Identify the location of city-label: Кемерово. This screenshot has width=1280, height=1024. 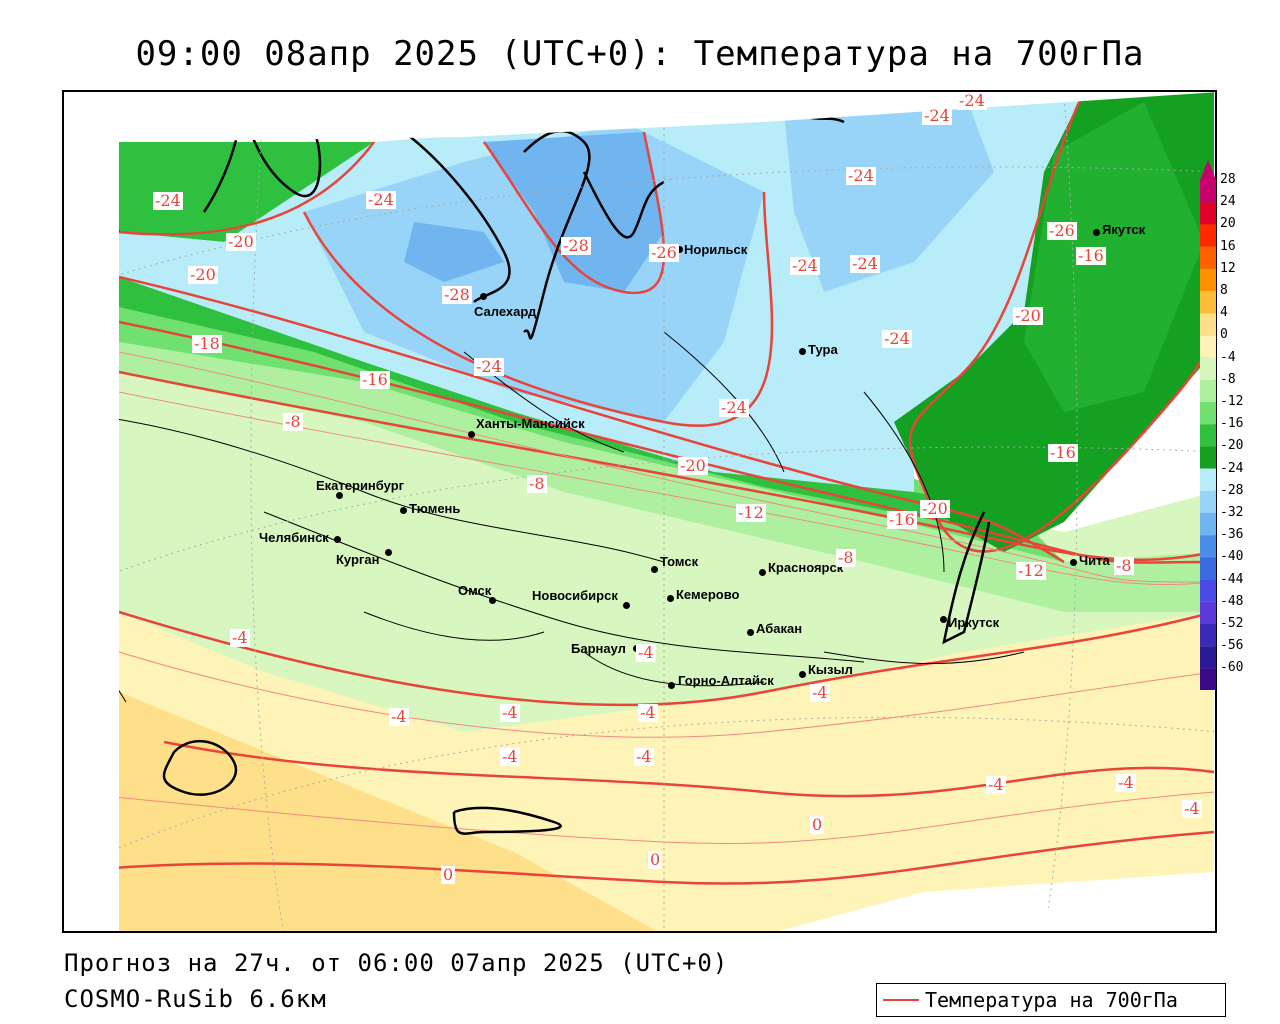
(708, 594).